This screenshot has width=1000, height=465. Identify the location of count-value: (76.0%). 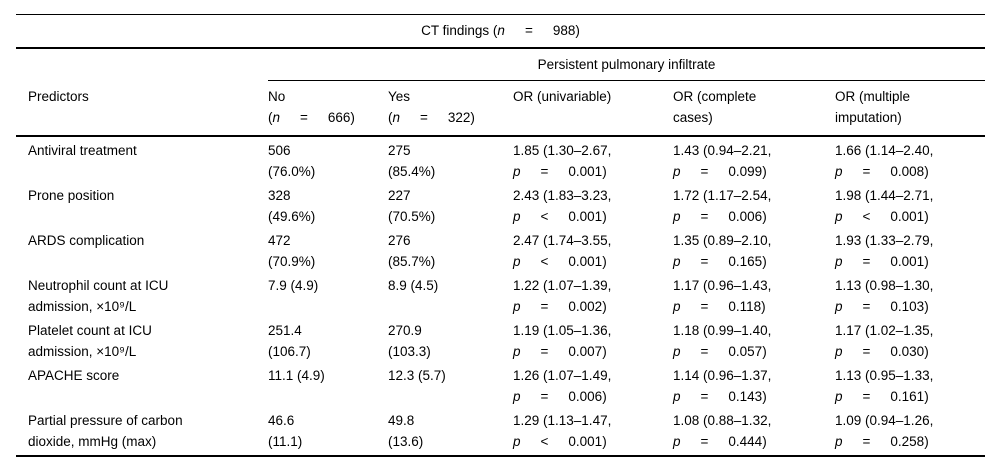
(292, 171).